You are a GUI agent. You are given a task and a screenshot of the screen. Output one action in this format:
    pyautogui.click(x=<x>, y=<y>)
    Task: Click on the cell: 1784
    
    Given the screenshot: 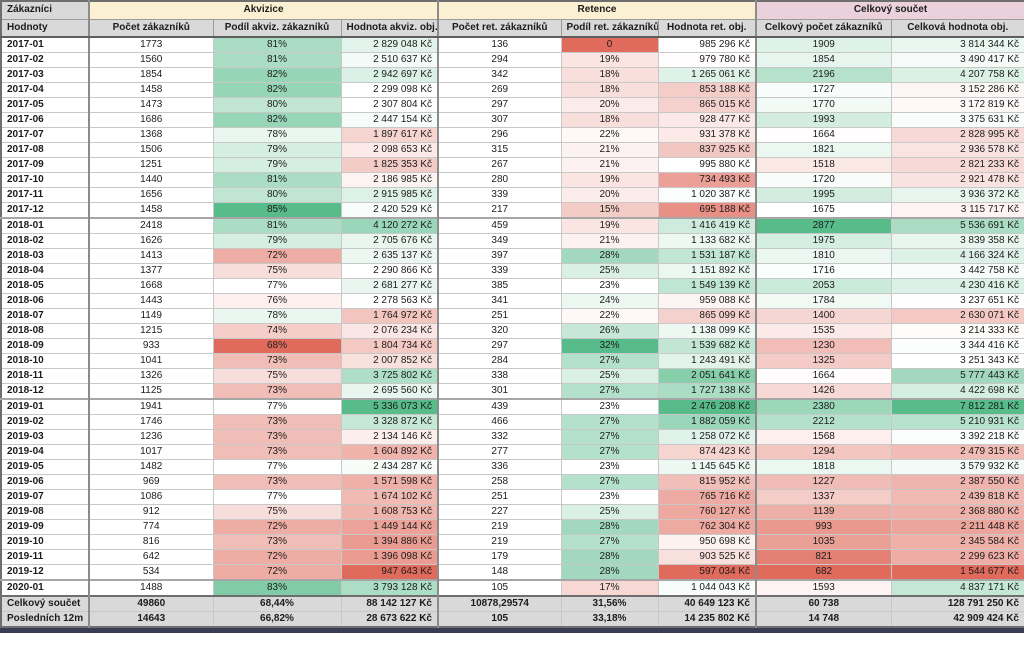 What is the action you would take?
    pyautogui.click(x=823, y=301)
    